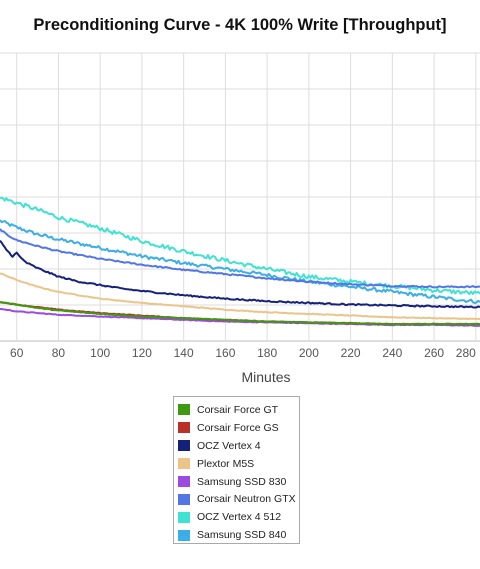  I want to click on legend-label: OCZ Vertex 4, so click(229, 445).